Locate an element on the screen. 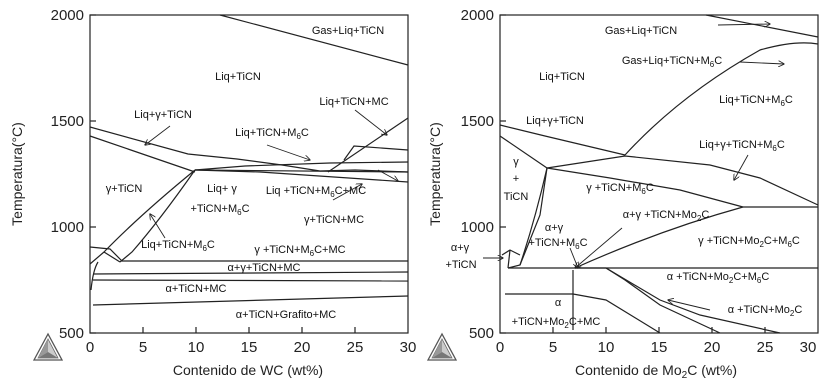 The height and width of the screenshot is (385, 820). region-label: + is located at coordinates (516, 179).